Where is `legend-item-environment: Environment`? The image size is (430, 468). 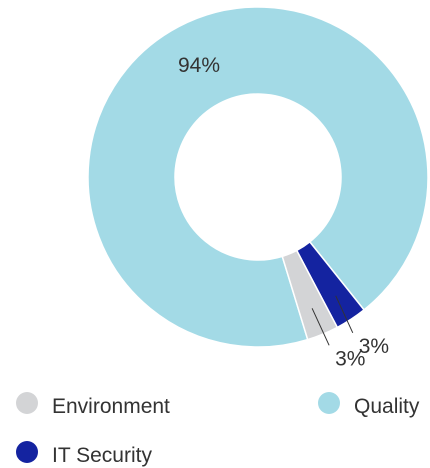
legend-item-environment: Environment is located at coordinates (93, 405).